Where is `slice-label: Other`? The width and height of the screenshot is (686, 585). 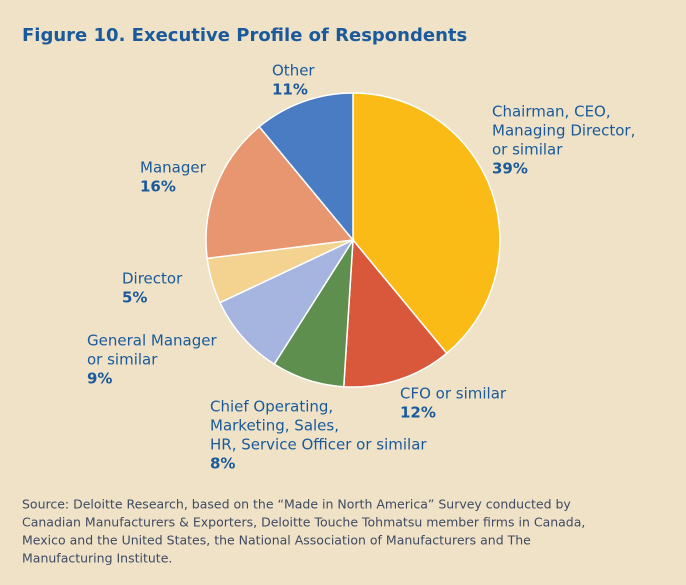
slice-label: Other is located at coordinates (293, 71).